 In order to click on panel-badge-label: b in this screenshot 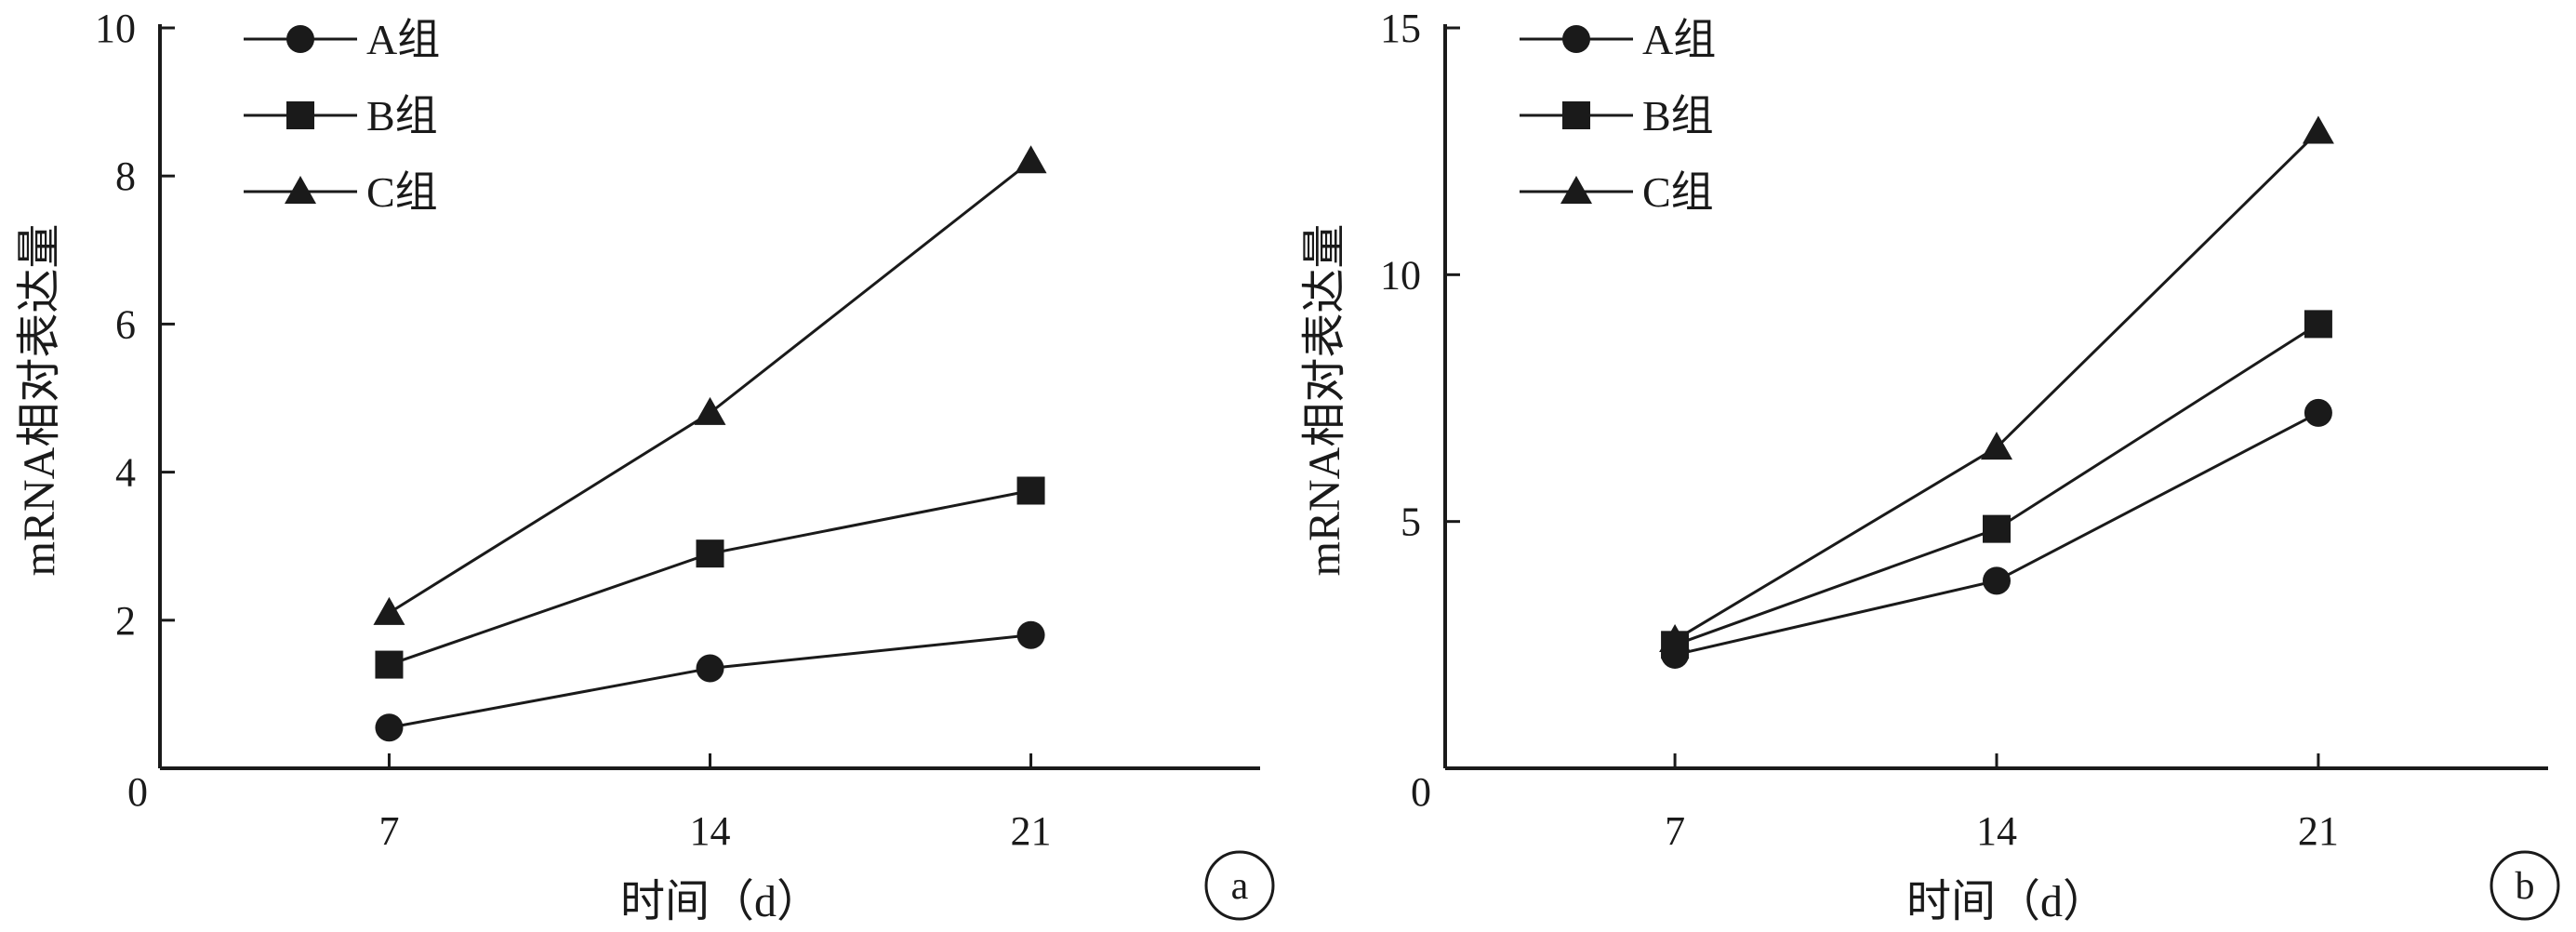, I will do `click(2525, 887)`.